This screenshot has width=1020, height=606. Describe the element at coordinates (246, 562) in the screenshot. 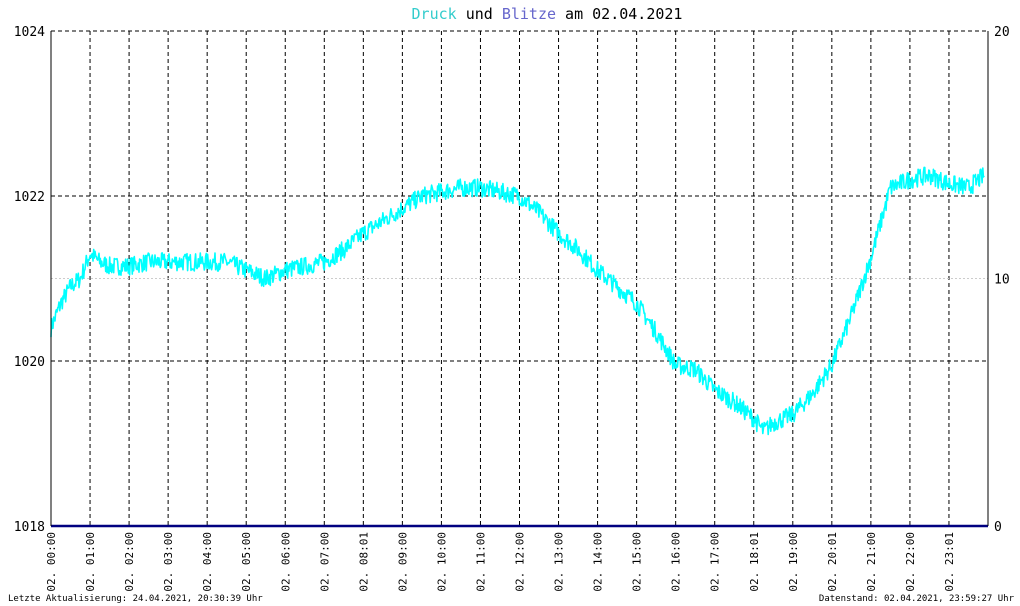

I see `x-tick-label: 02. 05:00` at that location.